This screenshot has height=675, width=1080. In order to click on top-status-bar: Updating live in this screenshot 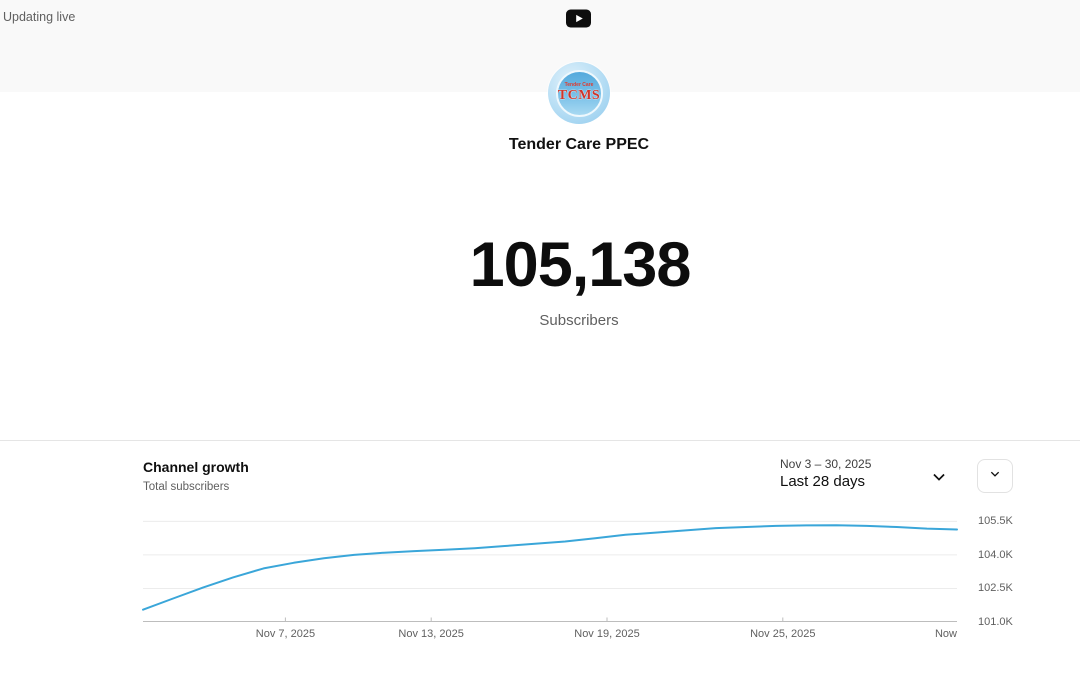, I will do `click(540, 46)`.